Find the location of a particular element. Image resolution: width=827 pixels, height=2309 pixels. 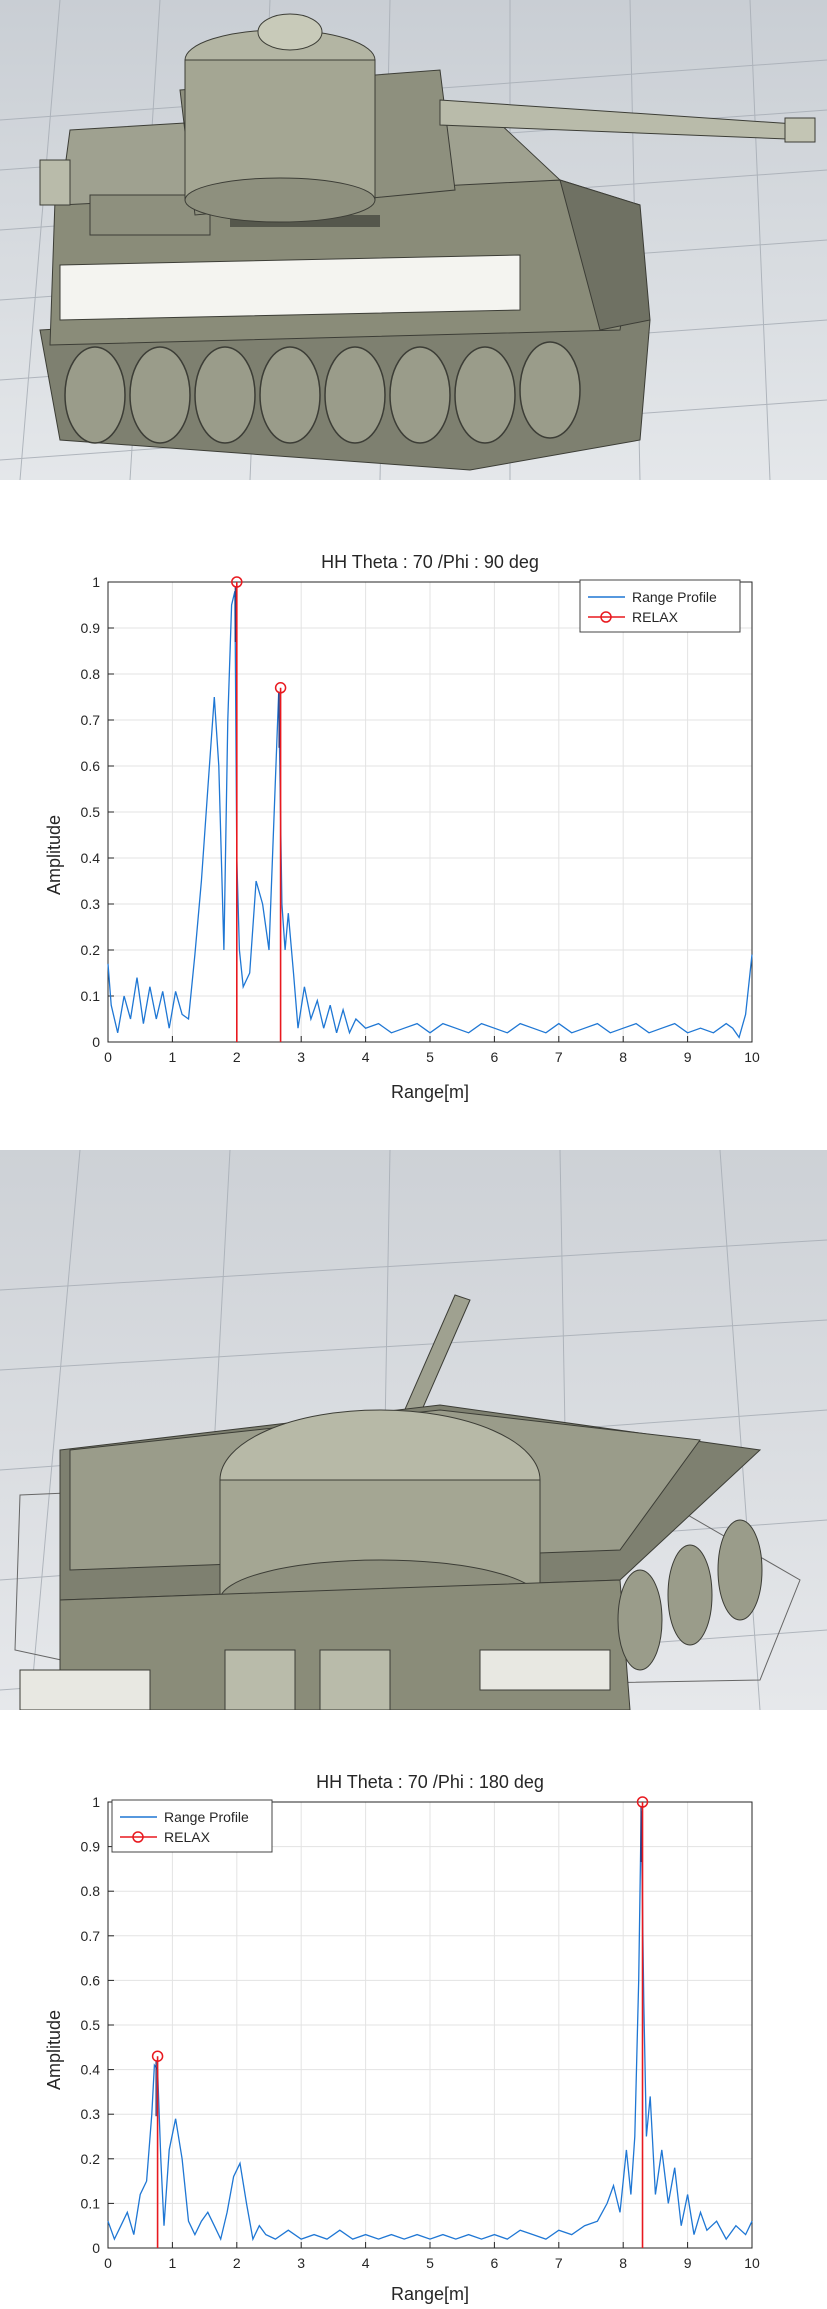

series-line-range-profile is located at coordinates (430, 2026).